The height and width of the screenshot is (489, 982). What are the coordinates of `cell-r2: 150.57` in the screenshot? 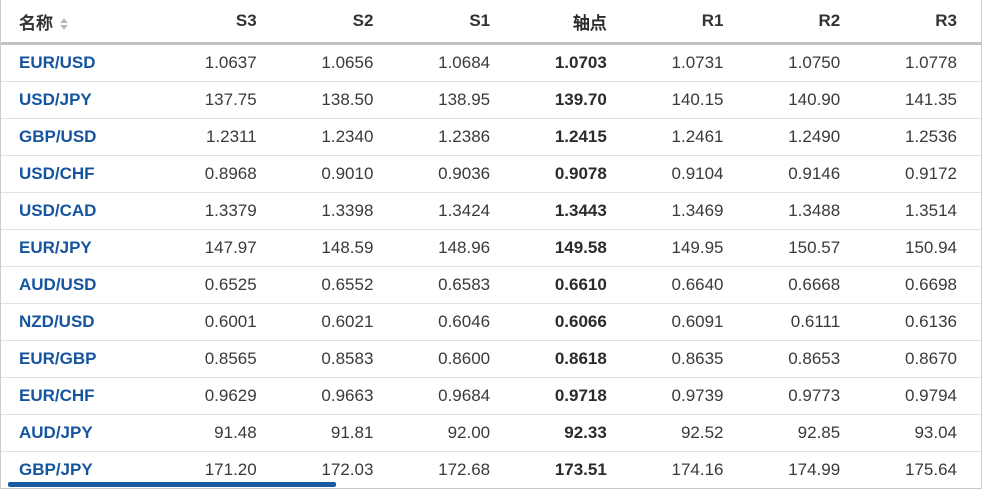 It's located at (806, 248).